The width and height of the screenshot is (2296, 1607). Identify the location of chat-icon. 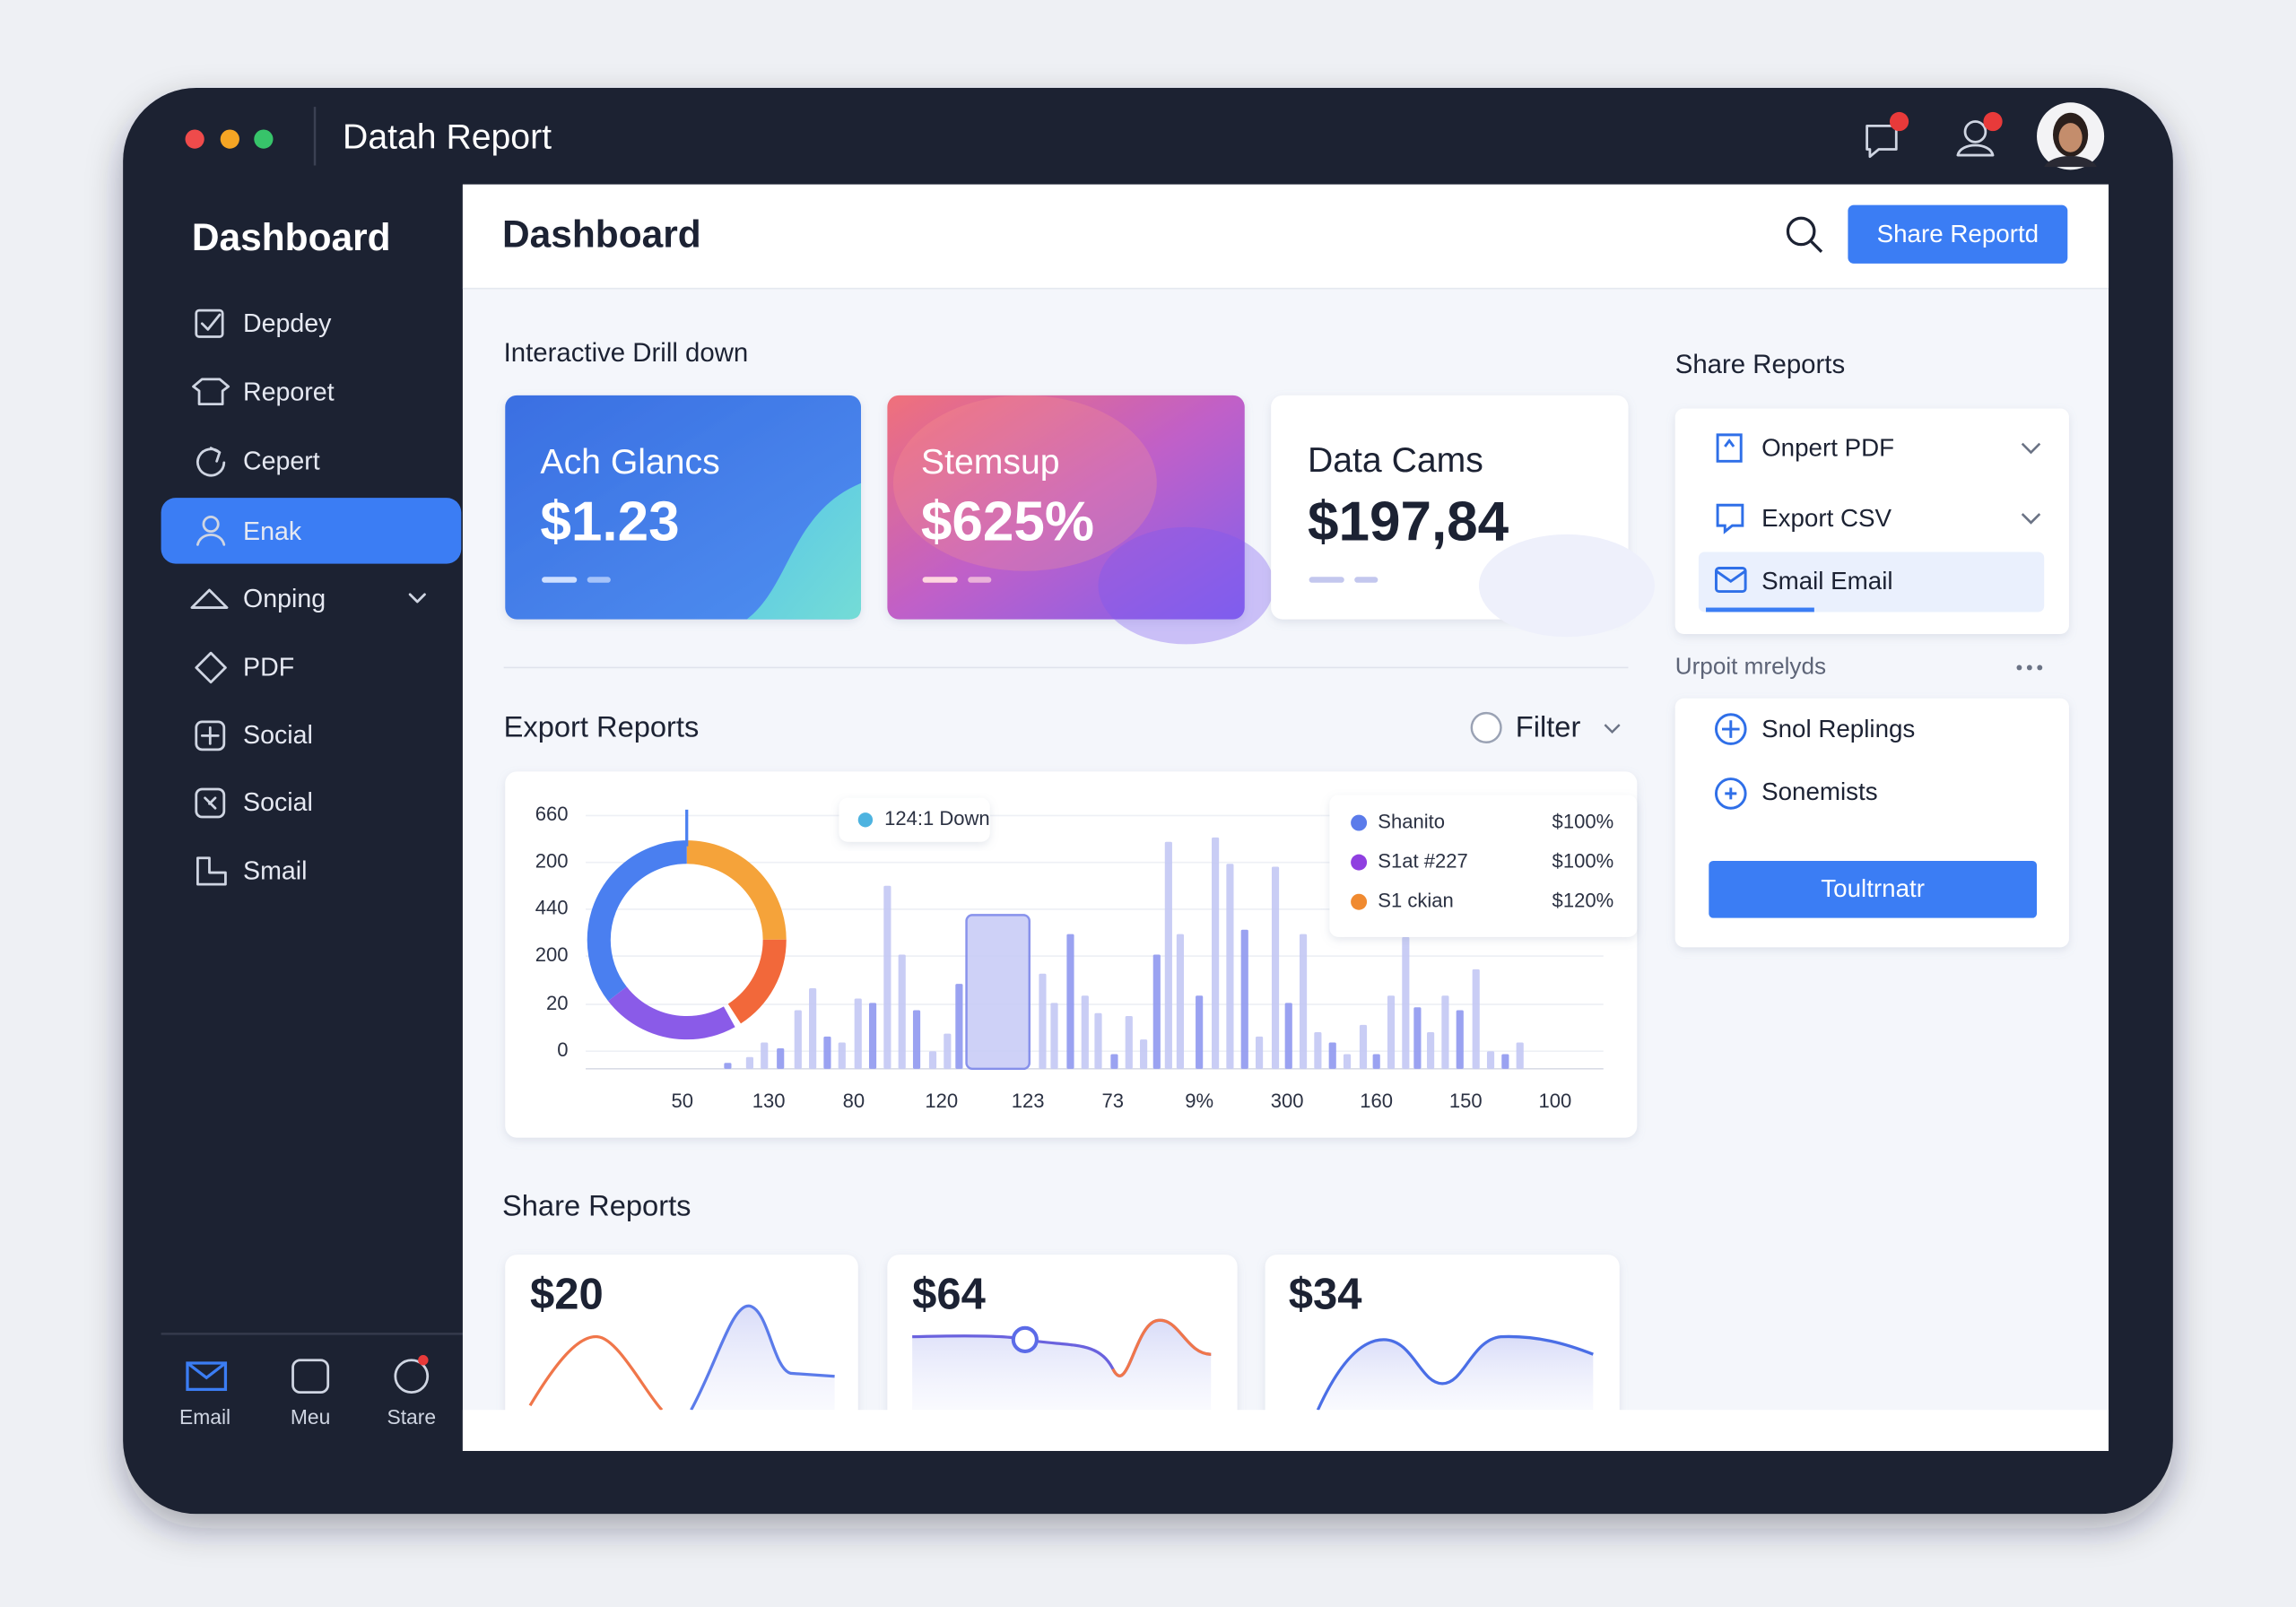
(1887, 135).